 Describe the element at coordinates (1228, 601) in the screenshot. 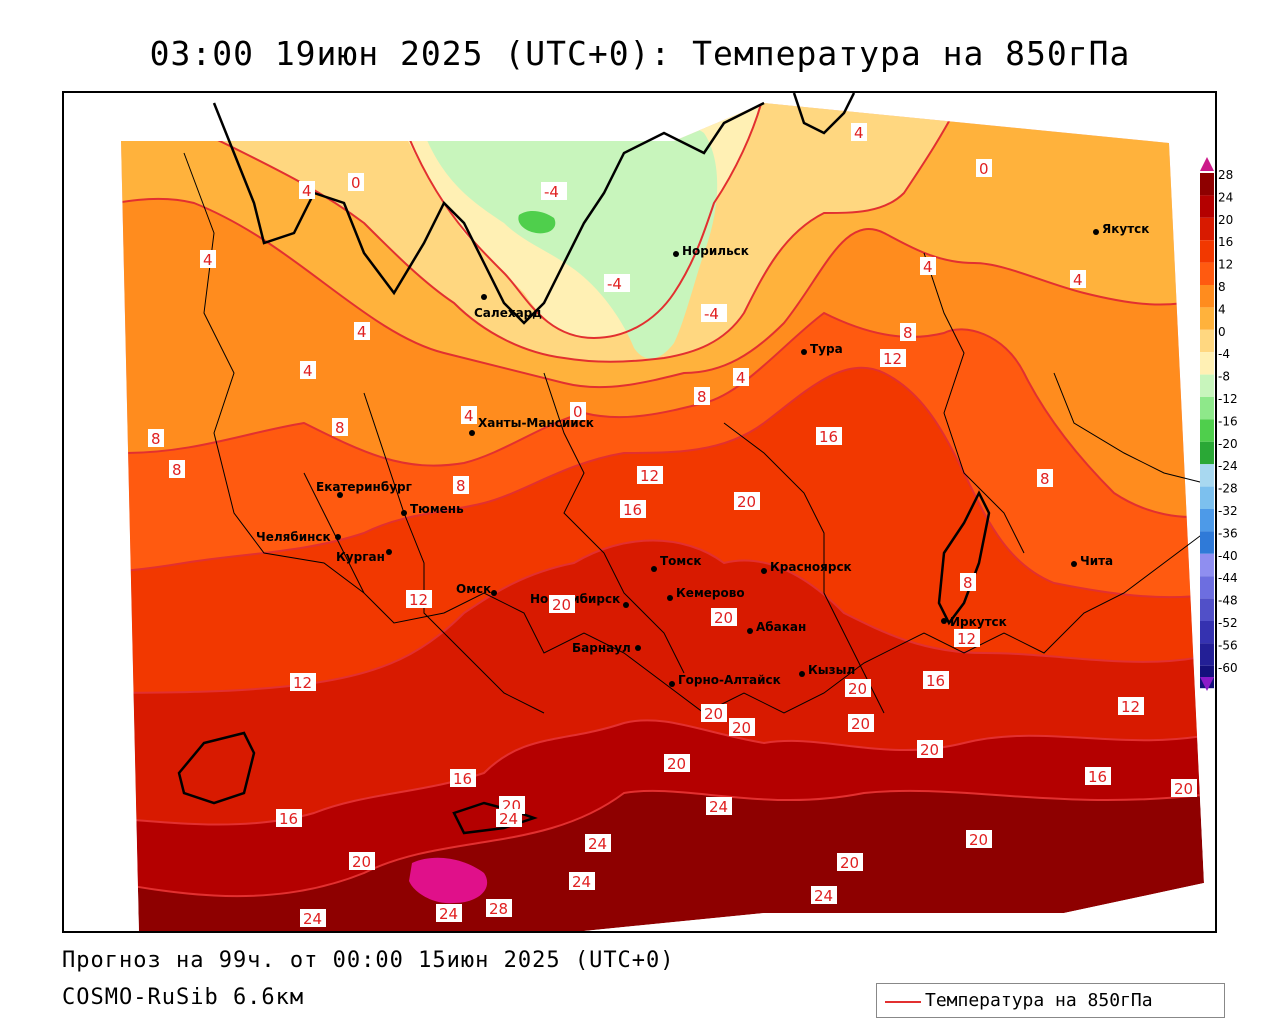

I see `scale-label: -48` at that location.